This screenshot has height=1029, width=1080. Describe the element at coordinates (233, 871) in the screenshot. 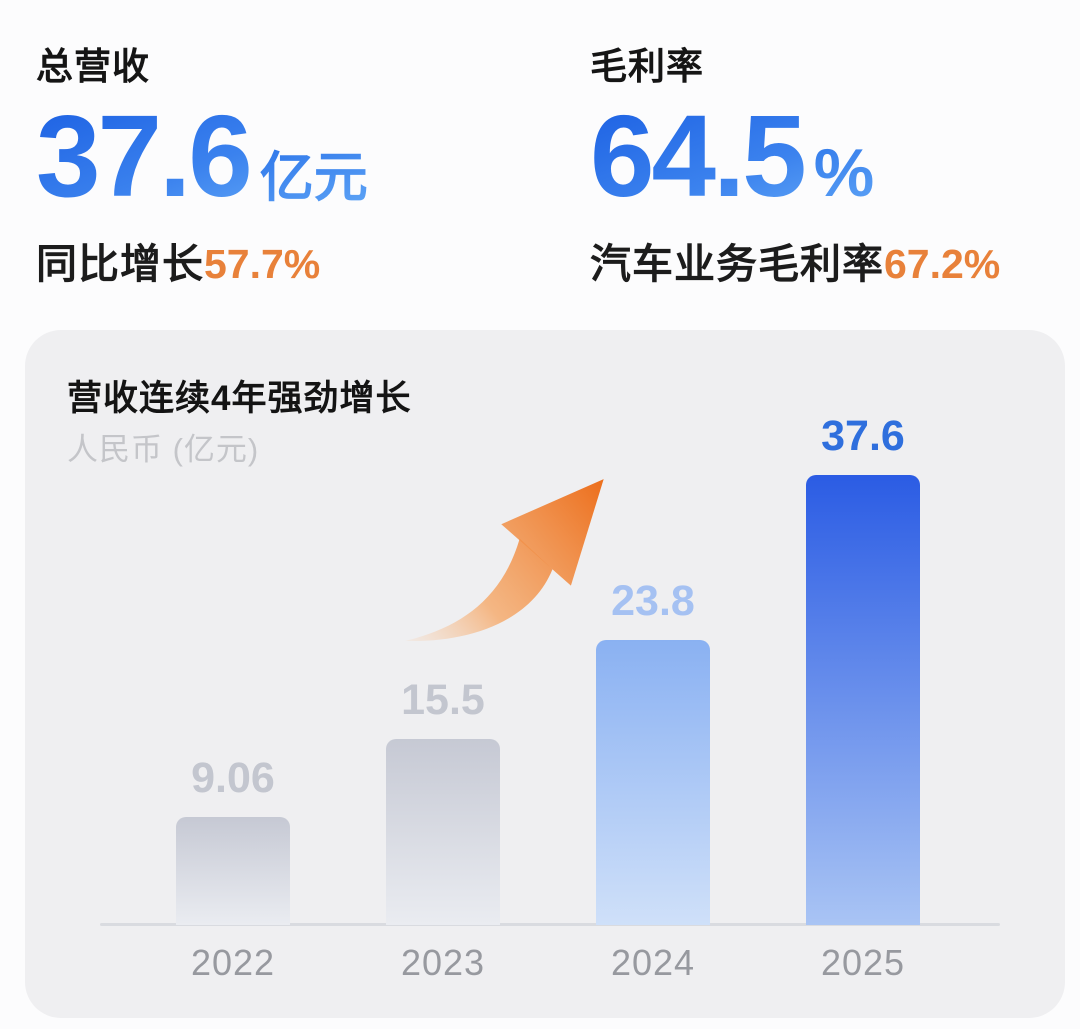

I see `bar-2022` at that location.